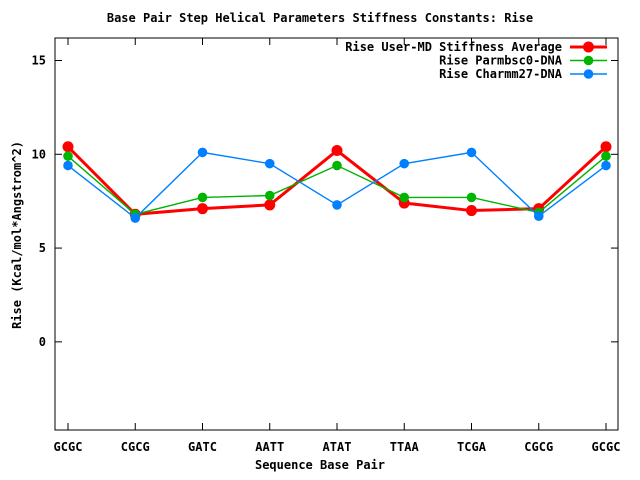 The image size is (640, 480). I want to click on x-tick-label: TTAA, so click(405, 447).